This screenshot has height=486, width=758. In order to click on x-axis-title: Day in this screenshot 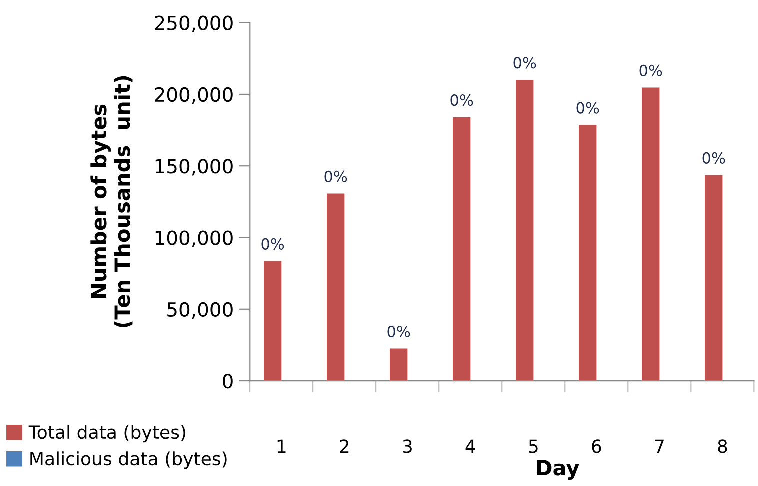, I will do `click(558, 470)`.